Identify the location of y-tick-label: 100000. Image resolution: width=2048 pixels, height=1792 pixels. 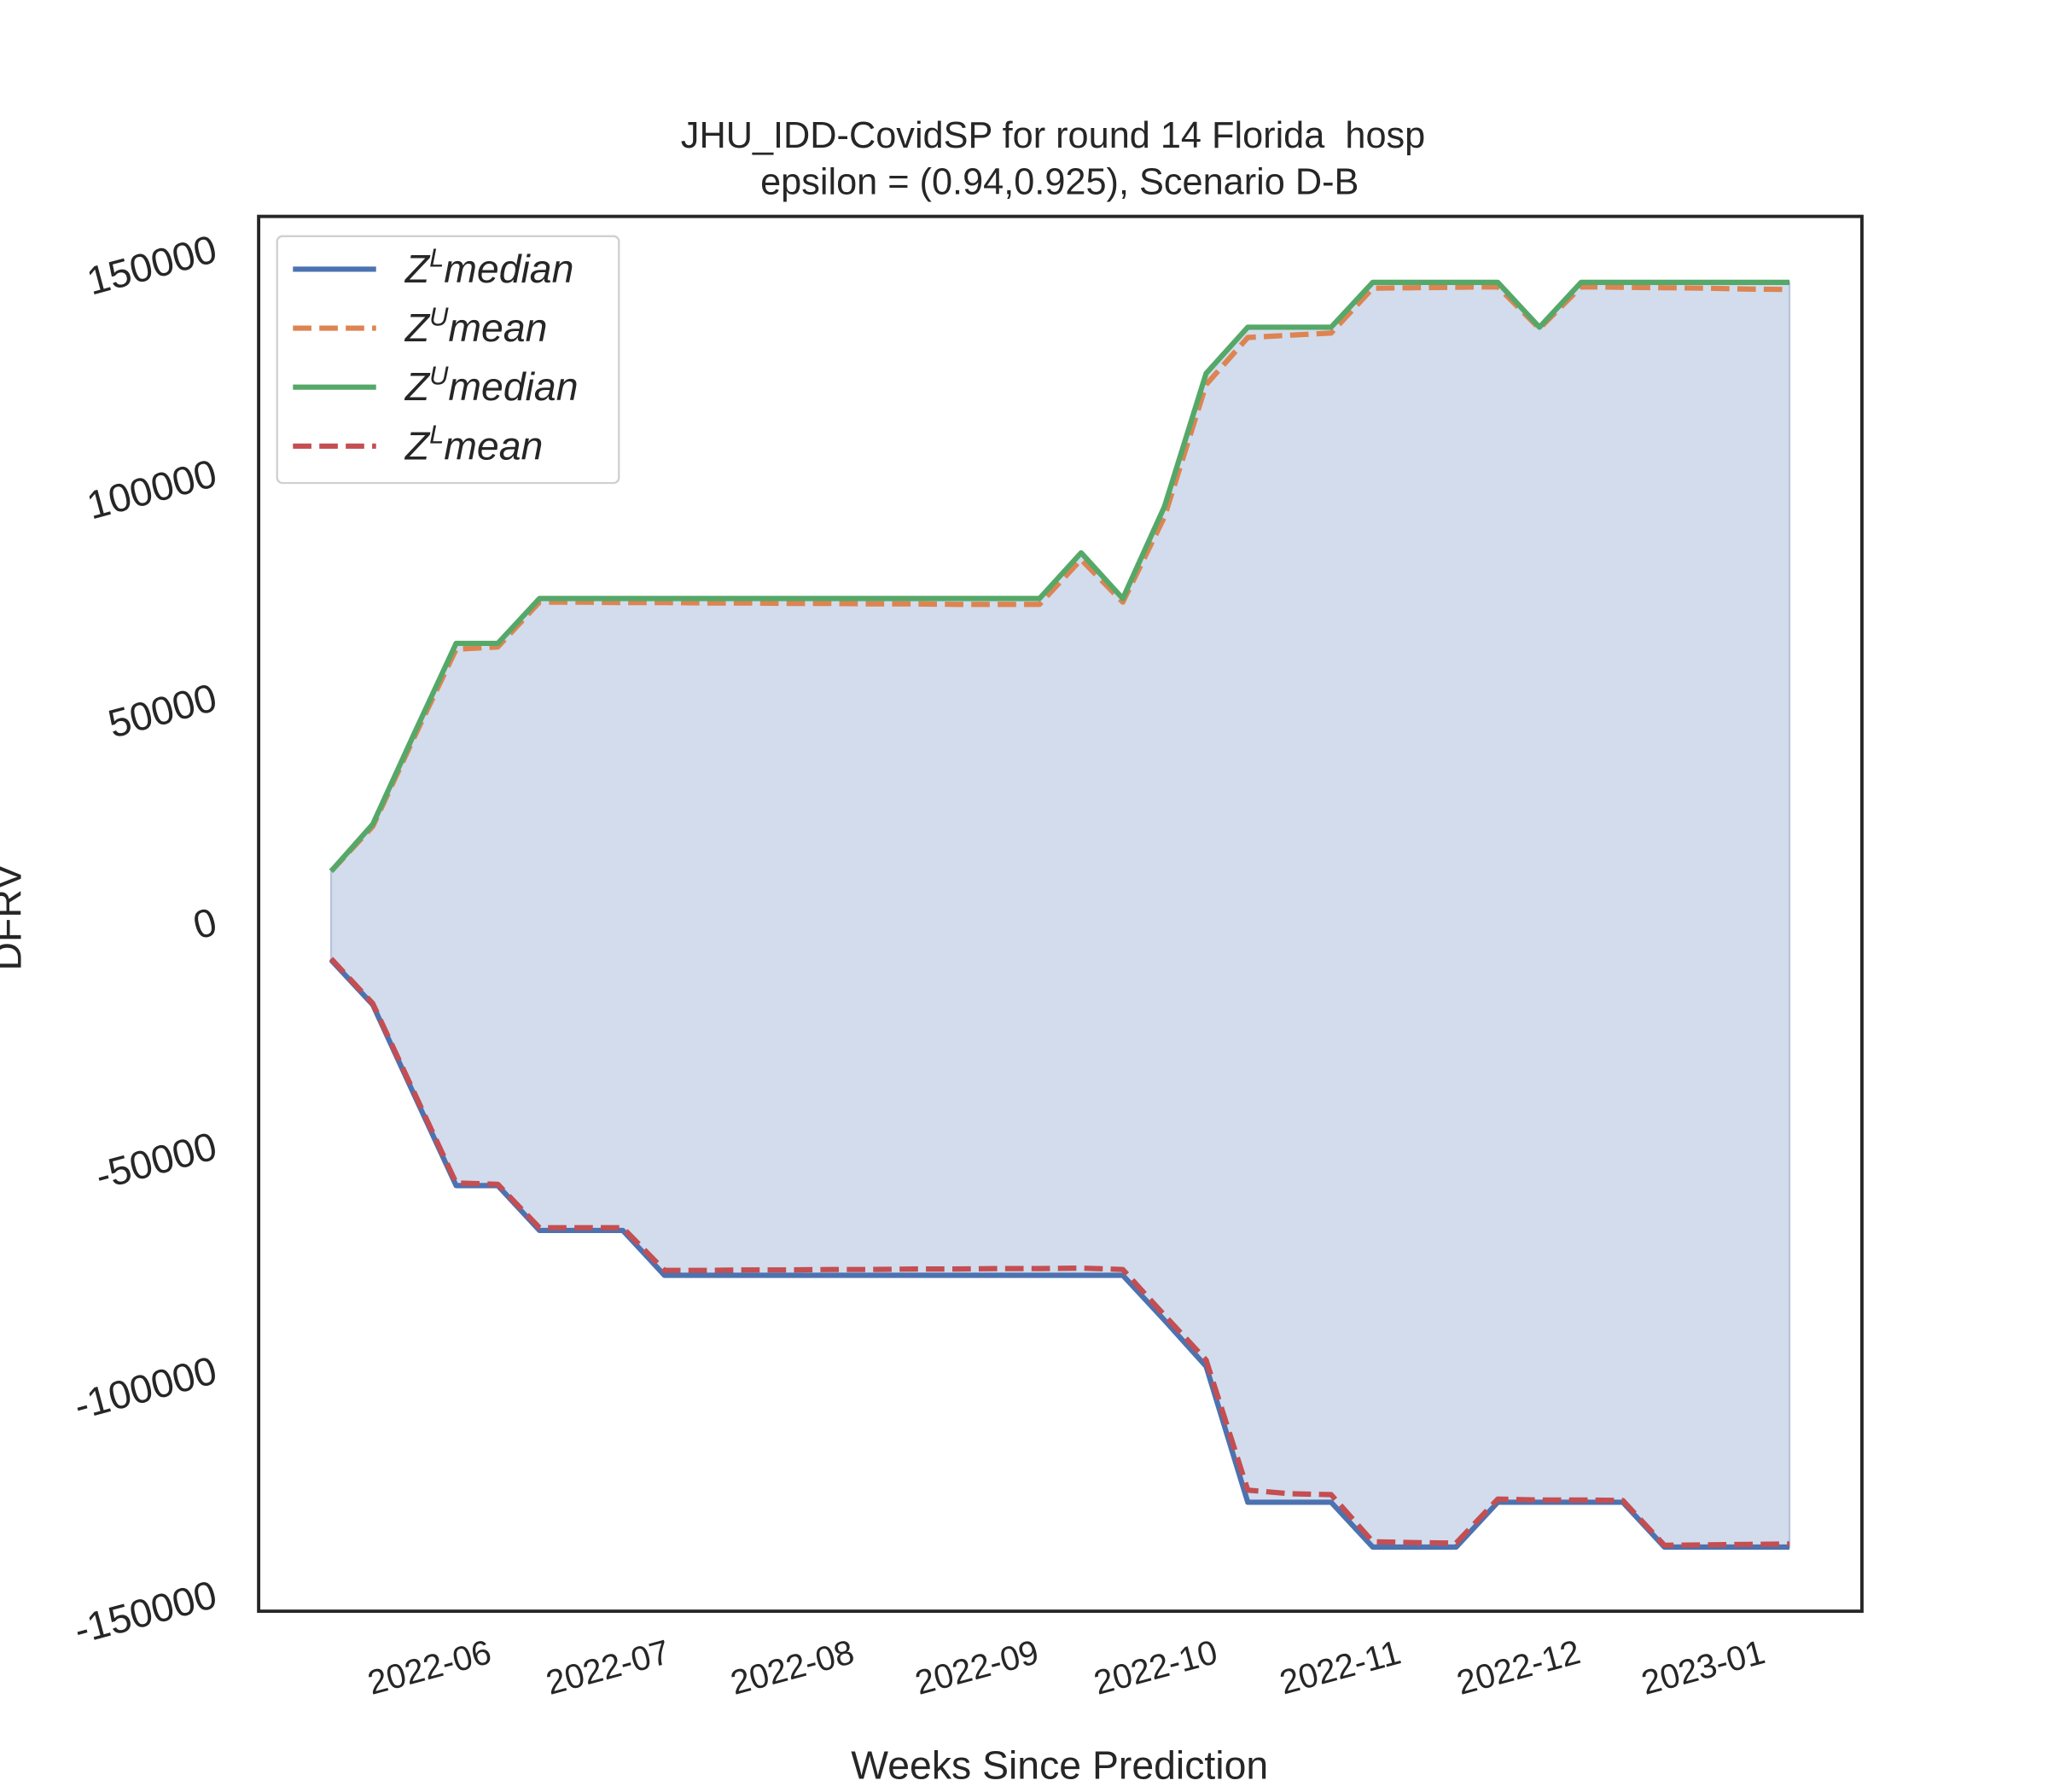
(151, 489).